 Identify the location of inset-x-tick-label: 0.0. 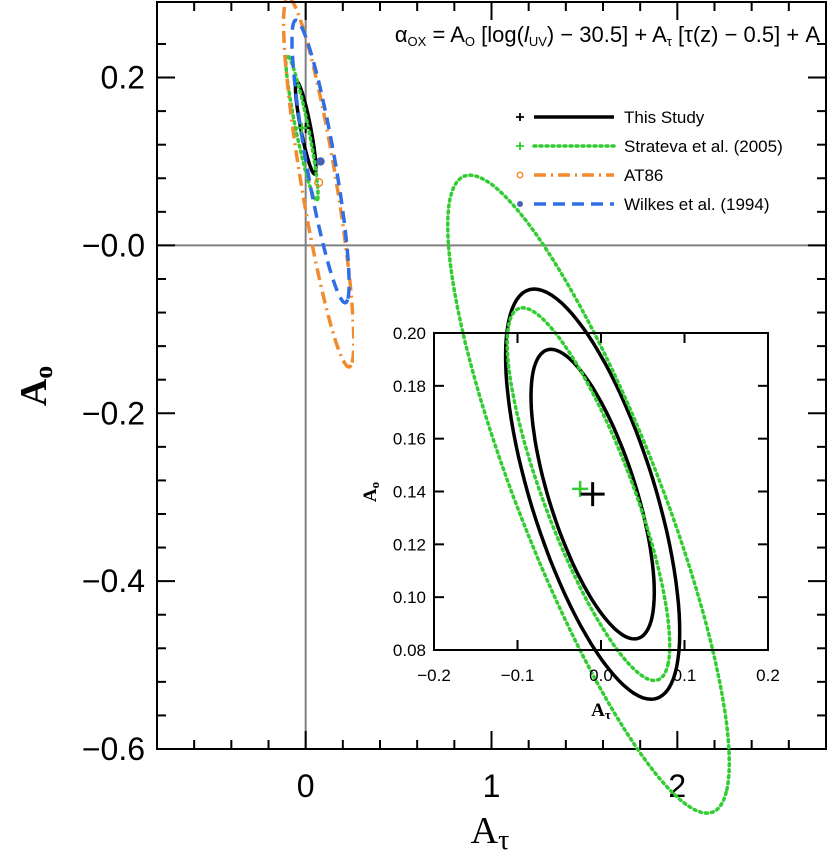
(601, 675).